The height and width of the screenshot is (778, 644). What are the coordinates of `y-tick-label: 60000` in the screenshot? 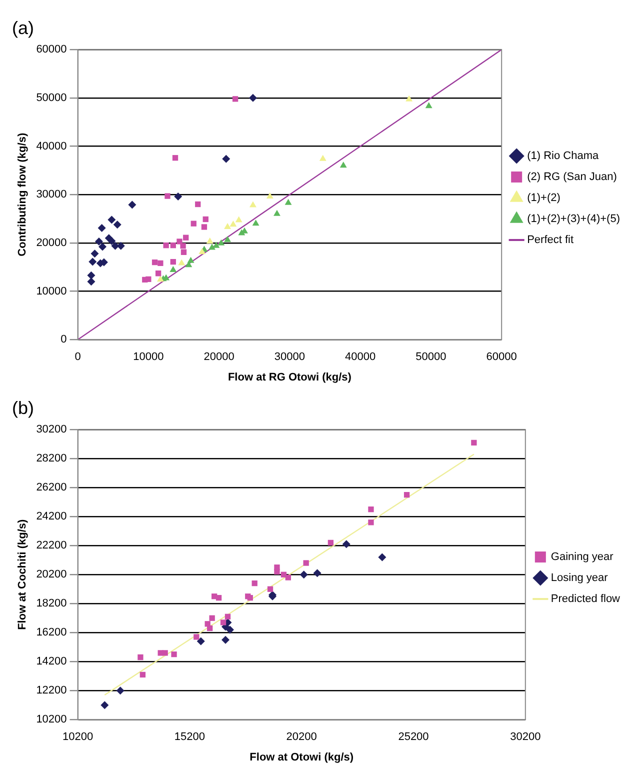 It's located at (51, 50).